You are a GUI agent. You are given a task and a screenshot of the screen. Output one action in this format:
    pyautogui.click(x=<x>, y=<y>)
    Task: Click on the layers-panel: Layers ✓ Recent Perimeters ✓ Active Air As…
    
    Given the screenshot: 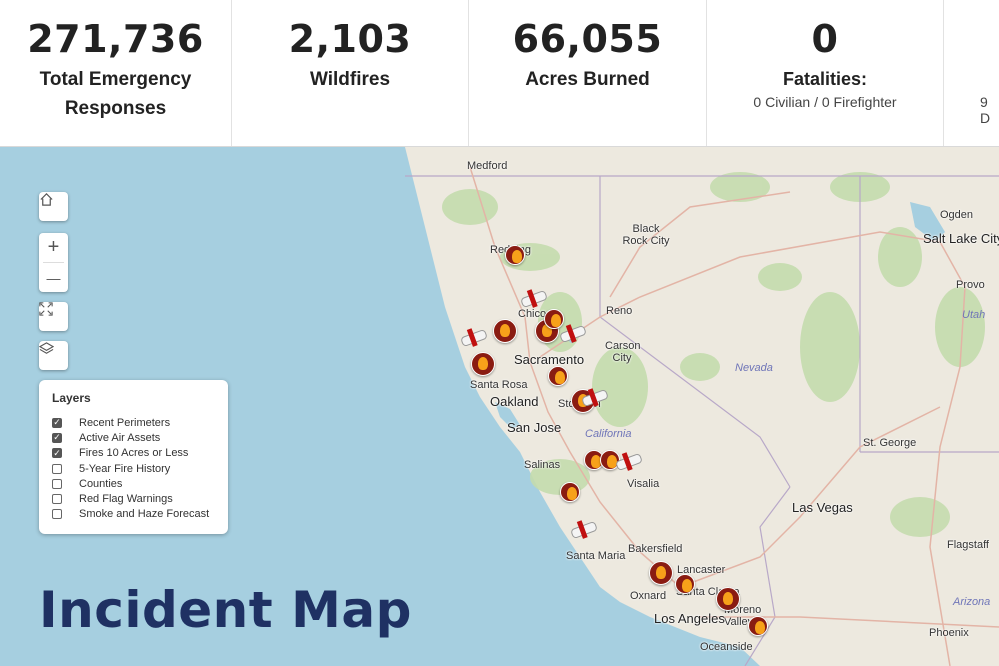 What is the action you would take?
    pyautogui.click(x=133, y=457)
    